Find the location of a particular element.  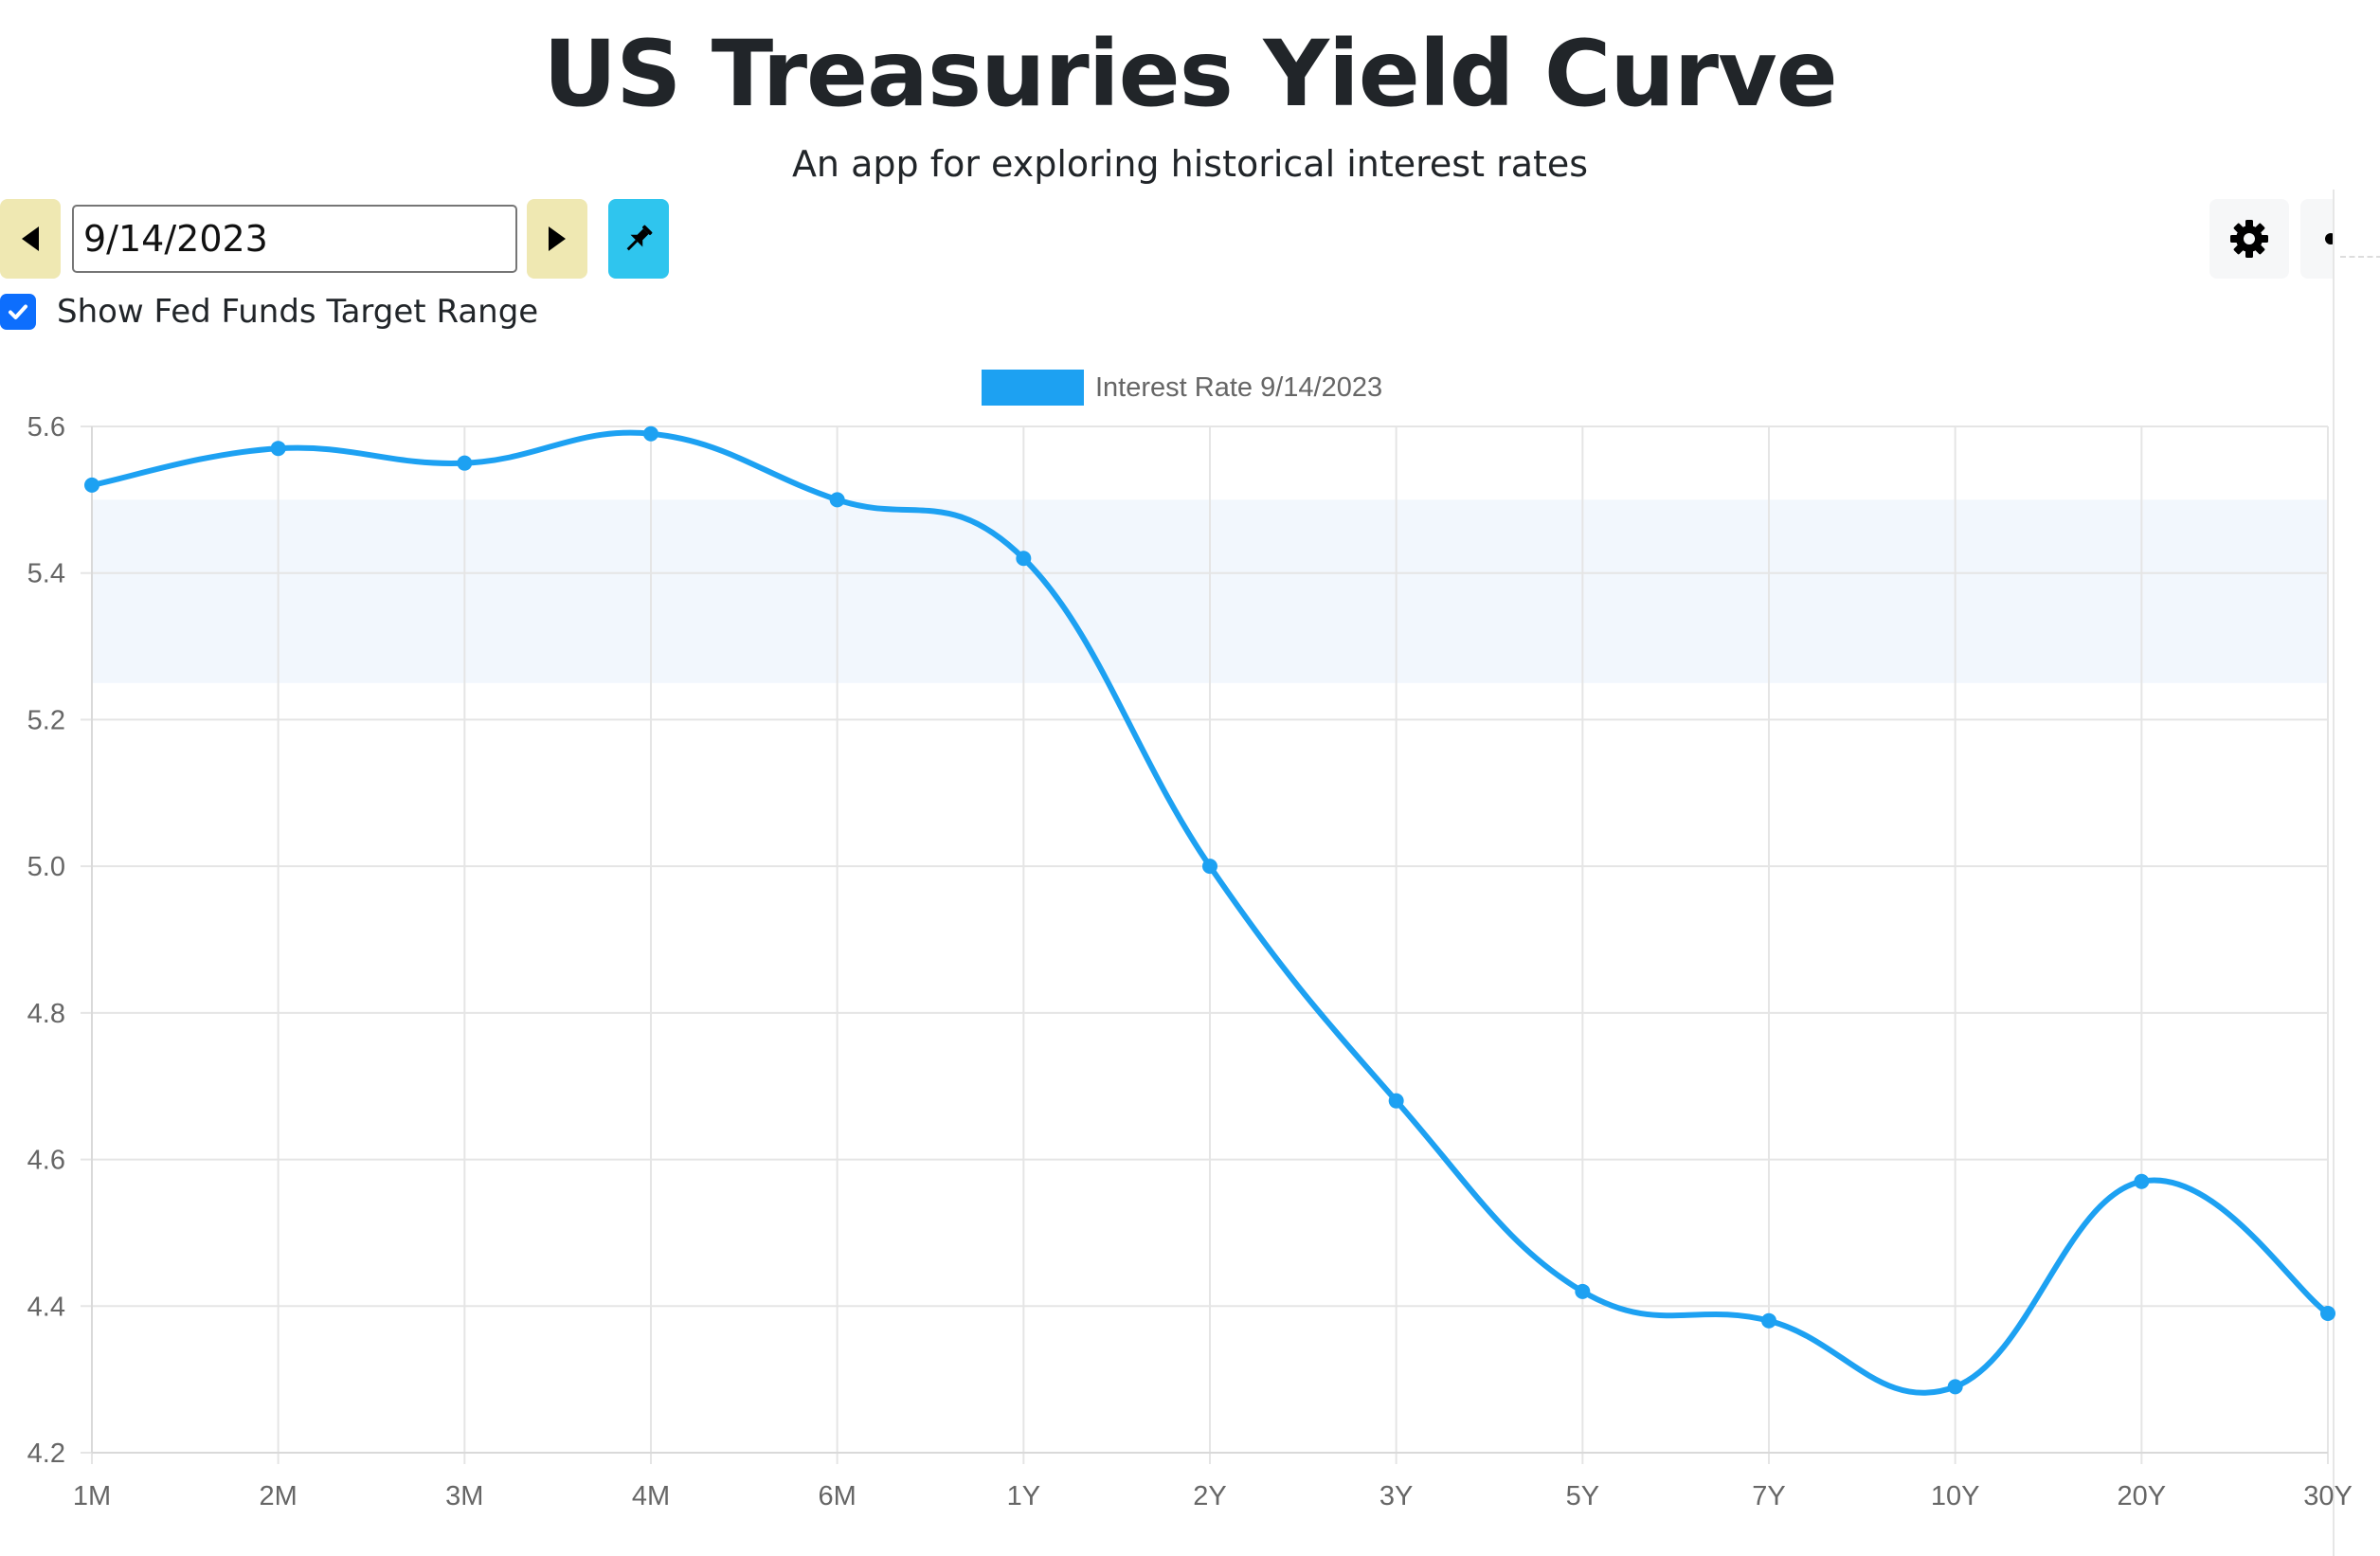

x-tick-label: 7Y is located at coordinates (1768, 1496).